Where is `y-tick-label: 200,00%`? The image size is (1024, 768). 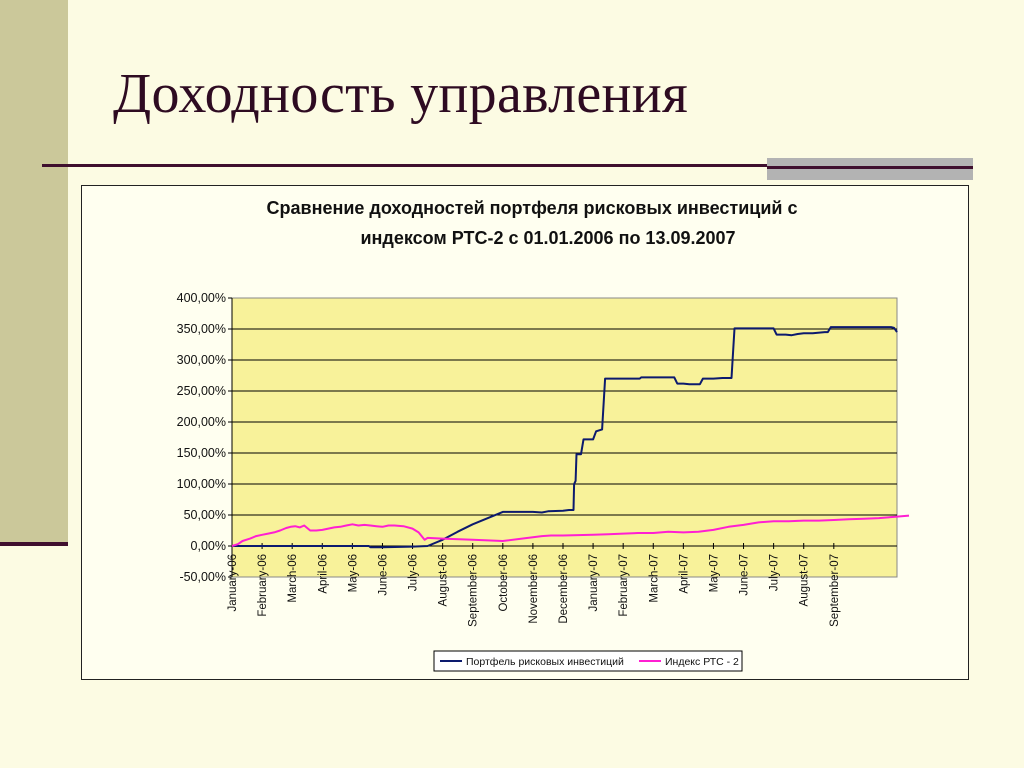 y-tick-label: 200,00% is located at coordinates (201, 422).